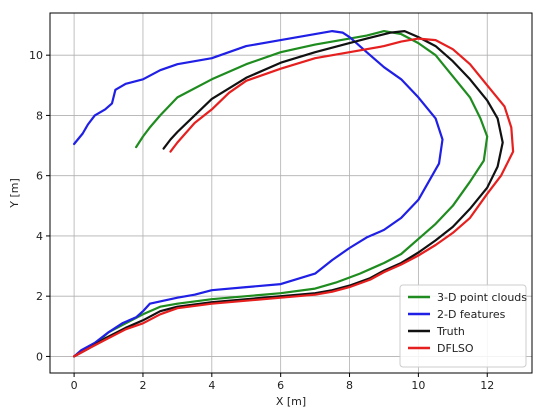  I want to click on legend-label: 2-D features, so click(471, 314).